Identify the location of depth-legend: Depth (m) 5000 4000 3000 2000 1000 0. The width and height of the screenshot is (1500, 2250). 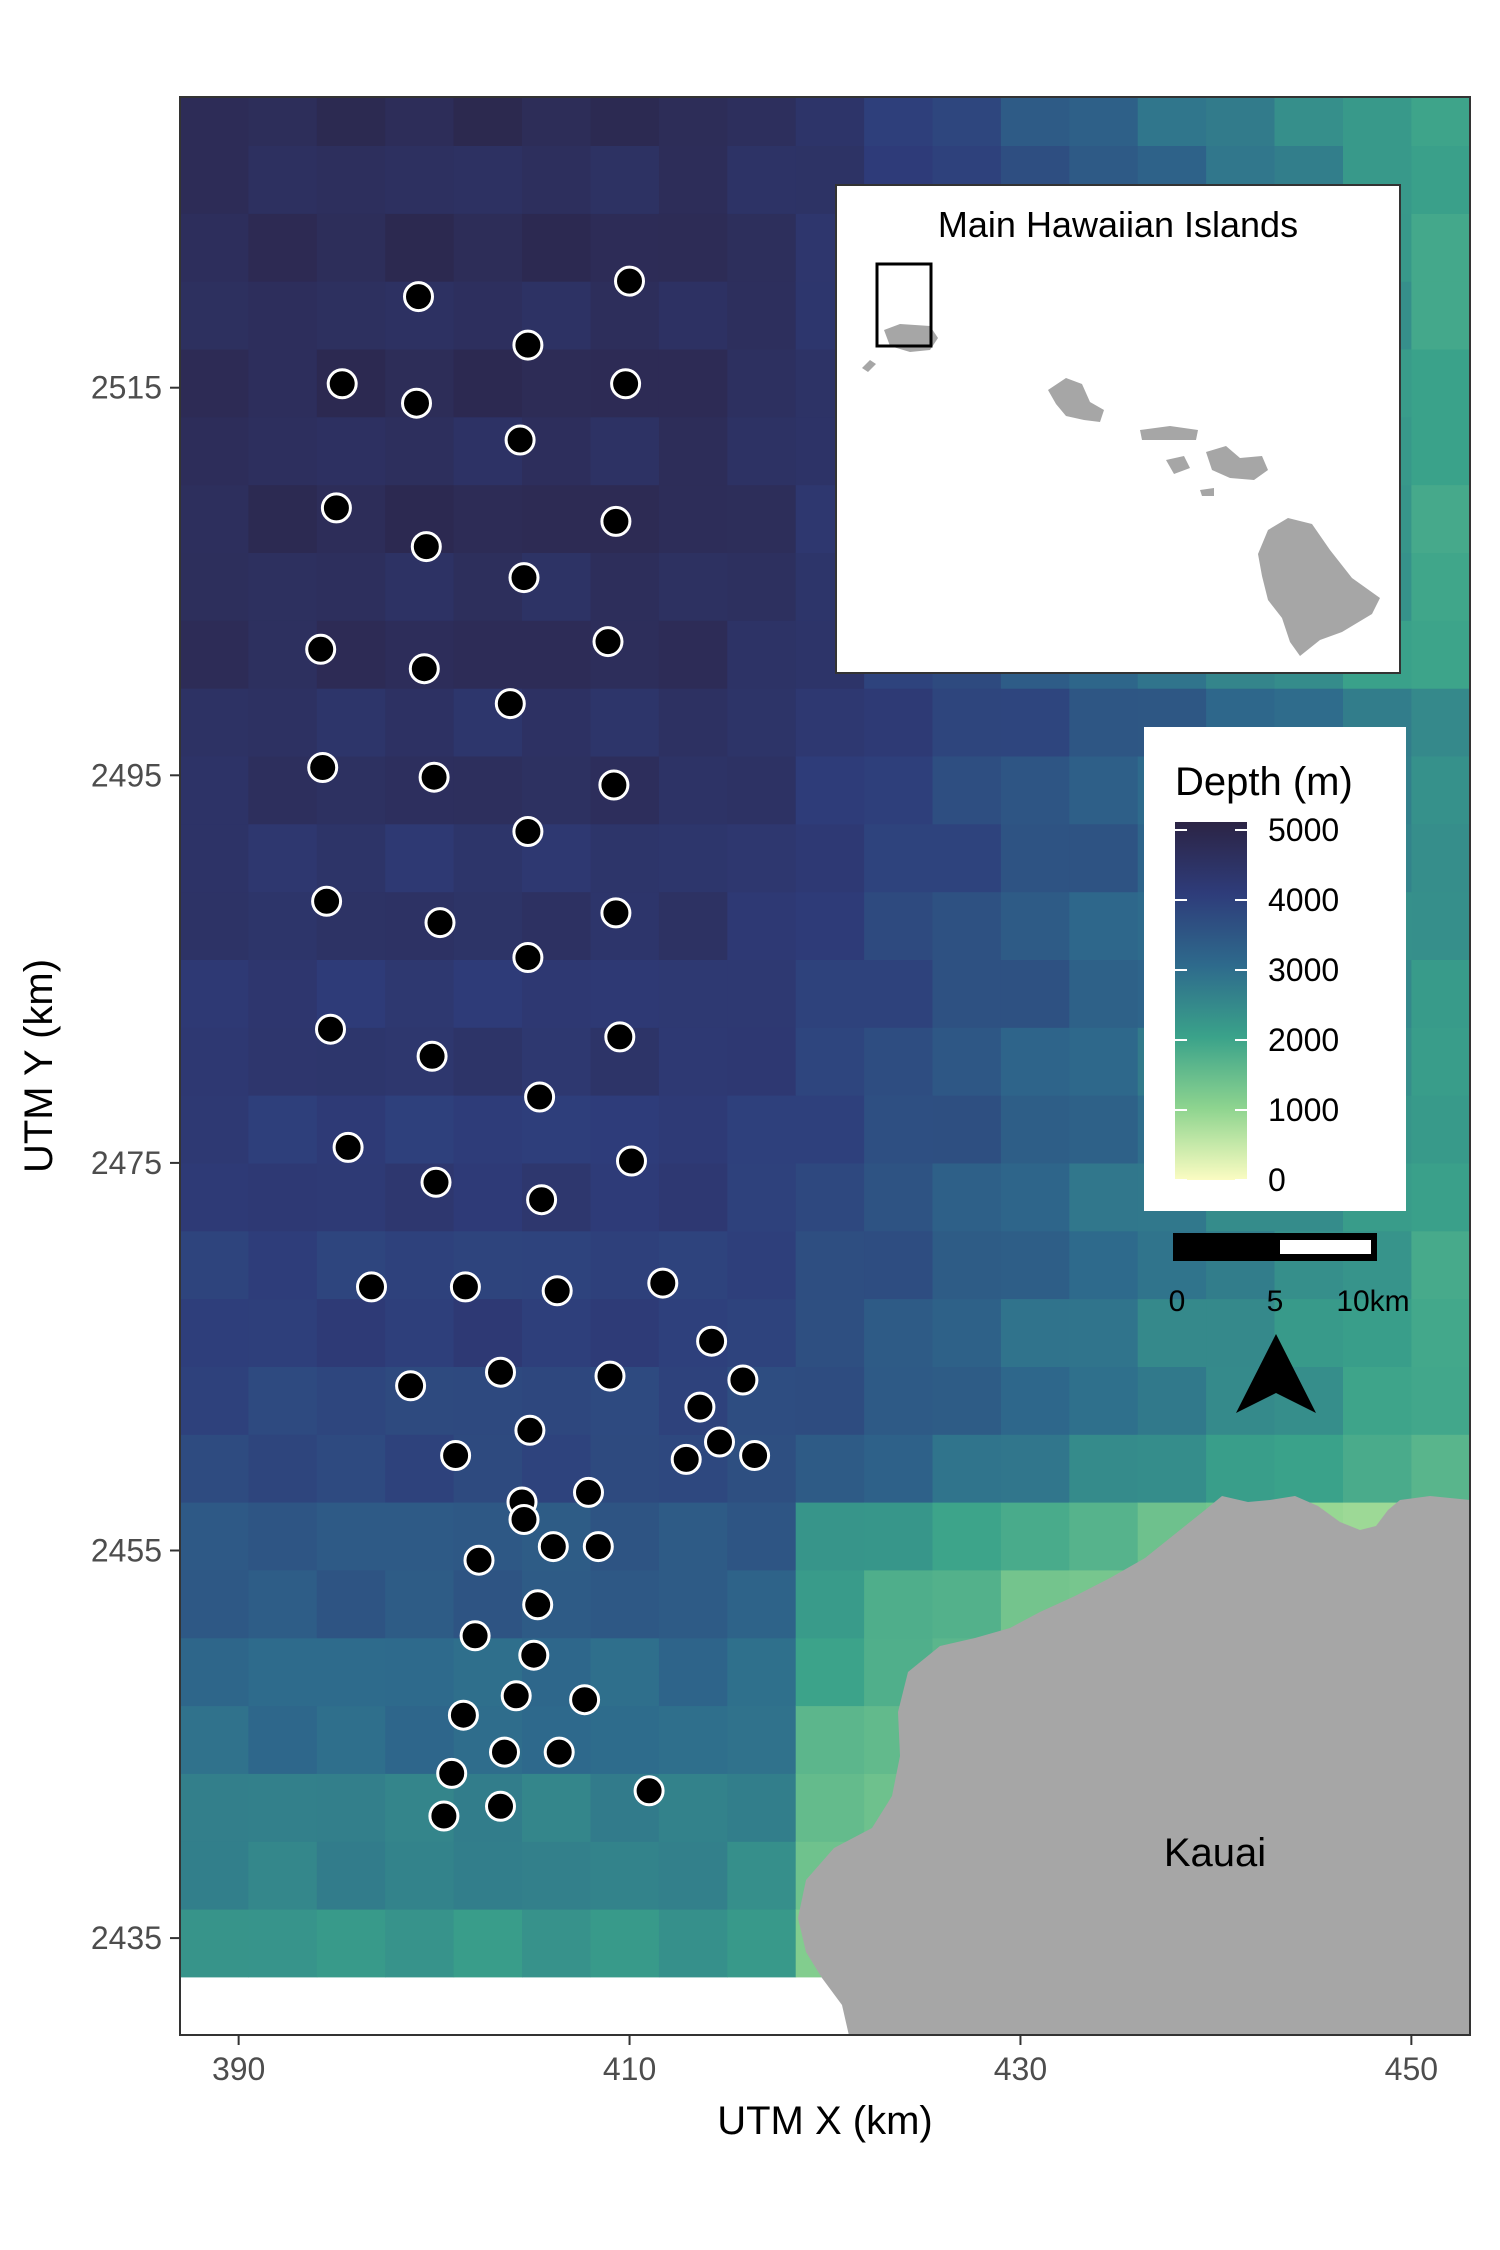
(1275, 969).